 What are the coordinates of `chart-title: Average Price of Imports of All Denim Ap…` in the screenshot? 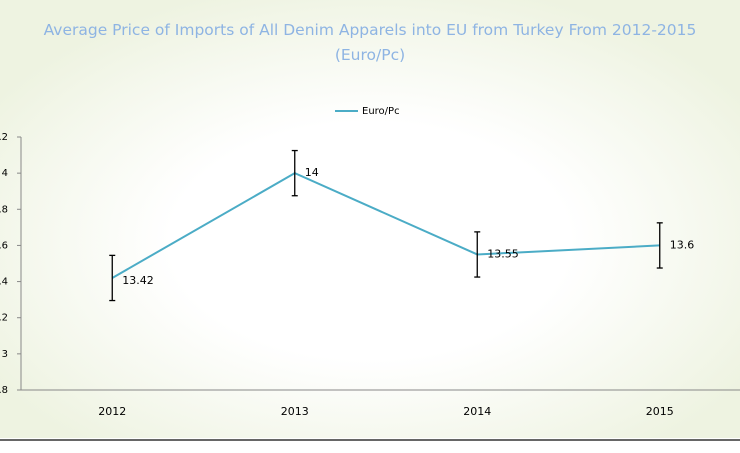 It's located at (370, 42).